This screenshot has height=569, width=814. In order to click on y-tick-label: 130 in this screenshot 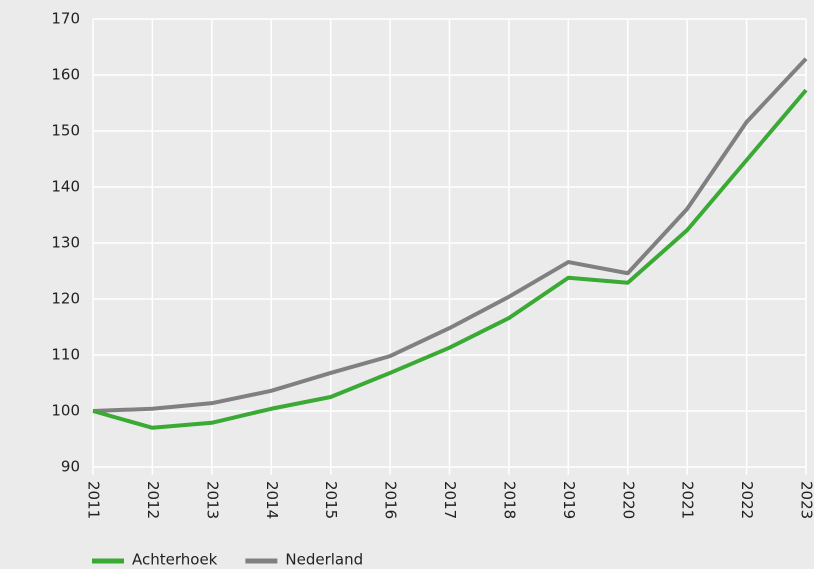, I will do `click(65, 243)`.